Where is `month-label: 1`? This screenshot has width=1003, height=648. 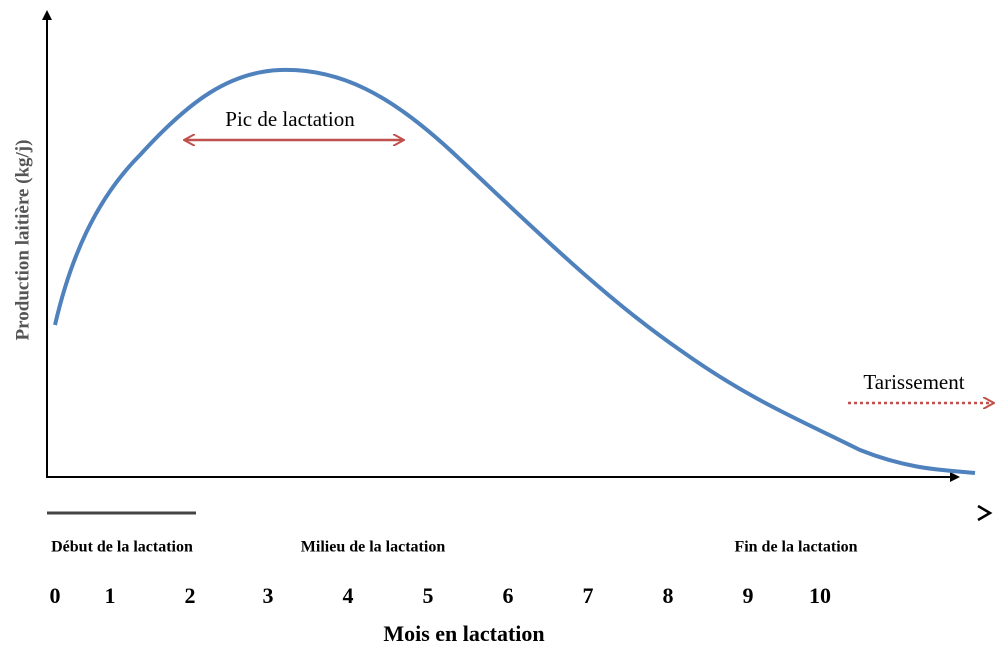 month-label: 1 is located at coordinates (110, 595).